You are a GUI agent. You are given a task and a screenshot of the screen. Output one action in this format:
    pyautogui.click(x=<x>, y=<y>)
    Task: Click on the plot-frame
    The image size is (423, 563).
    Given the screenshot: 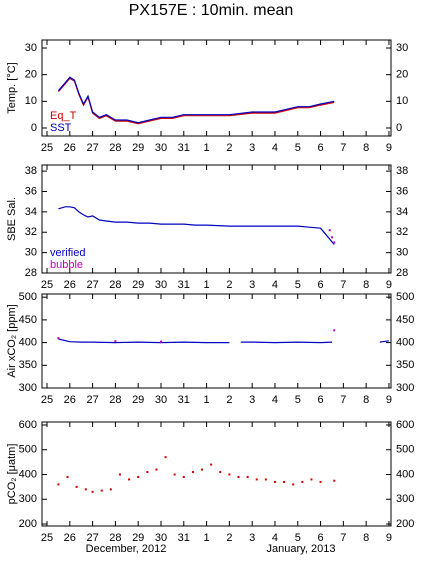 What is the action you would take?
    pyautogui.click(x=216, y=341)
    